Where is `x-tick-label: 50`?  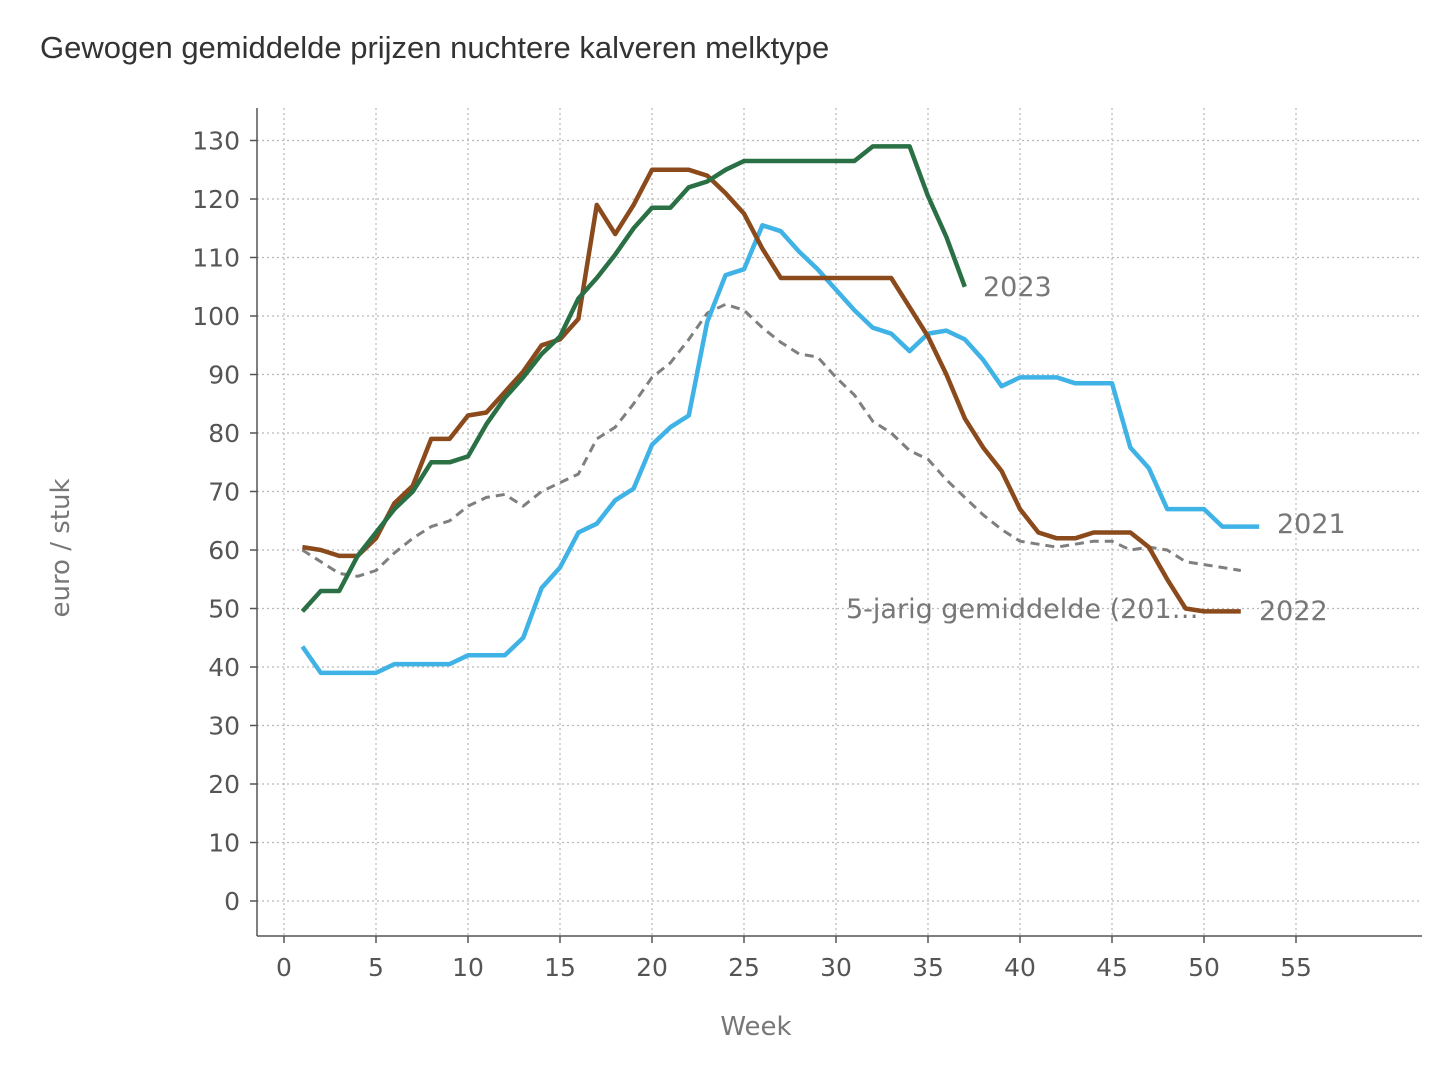
x-tick-label: 50 is located at coordinates (1204, 967).